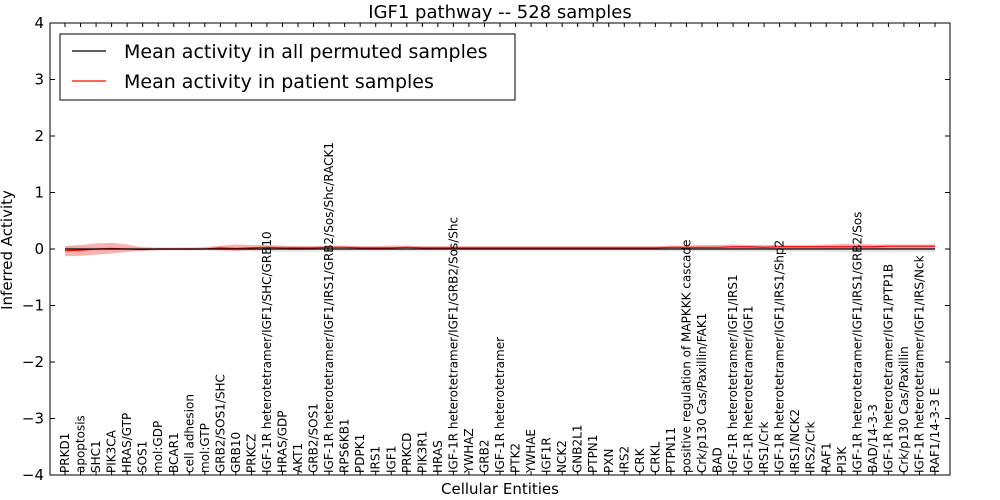  What do you see at coordinates (609, 461) in the screenshot?
I see `x-category-label: PXN` at bounding box center [609, 461].